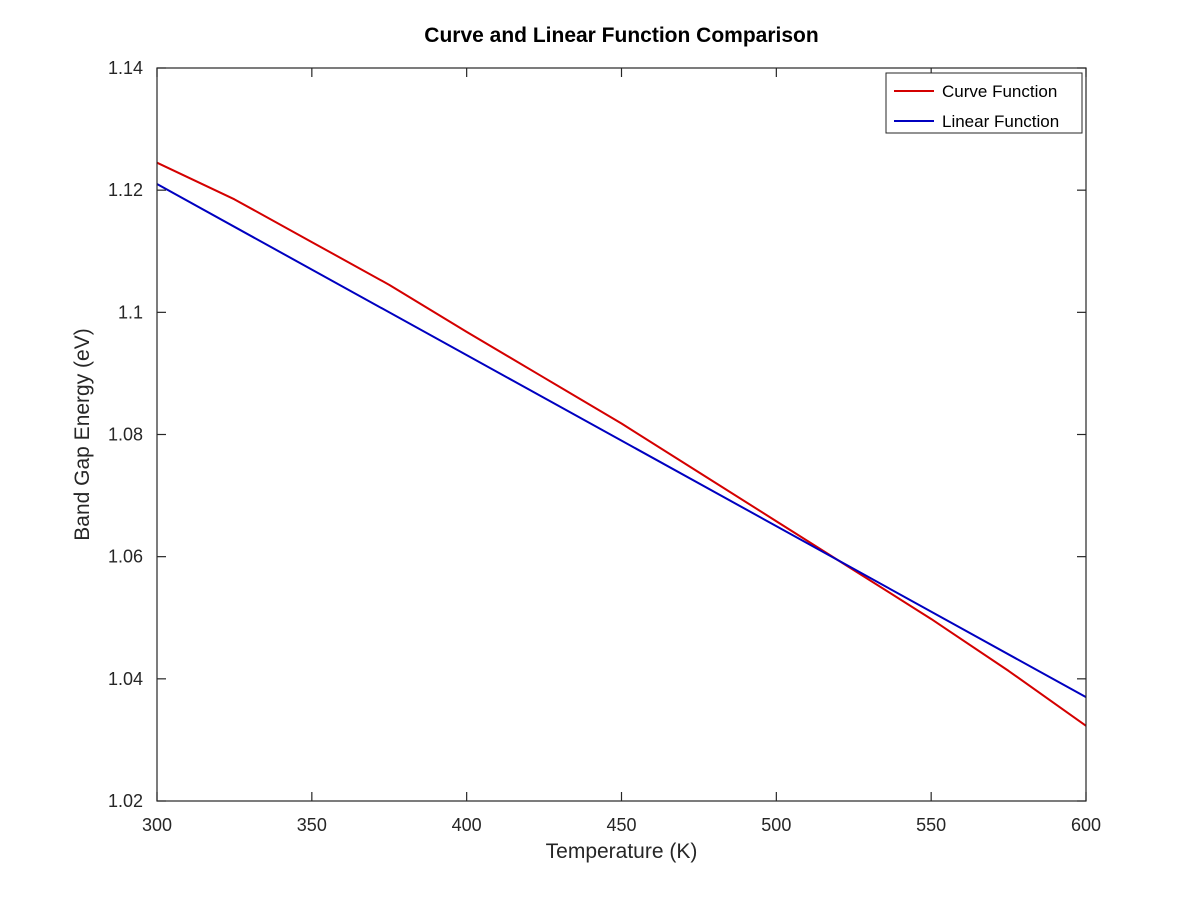 This screenshot has width=1200, height=905. What do you see at coordinates (125, 68) in the screenshot?
I see `y-tick-label: 1.14` at bounding box center [125, 68].